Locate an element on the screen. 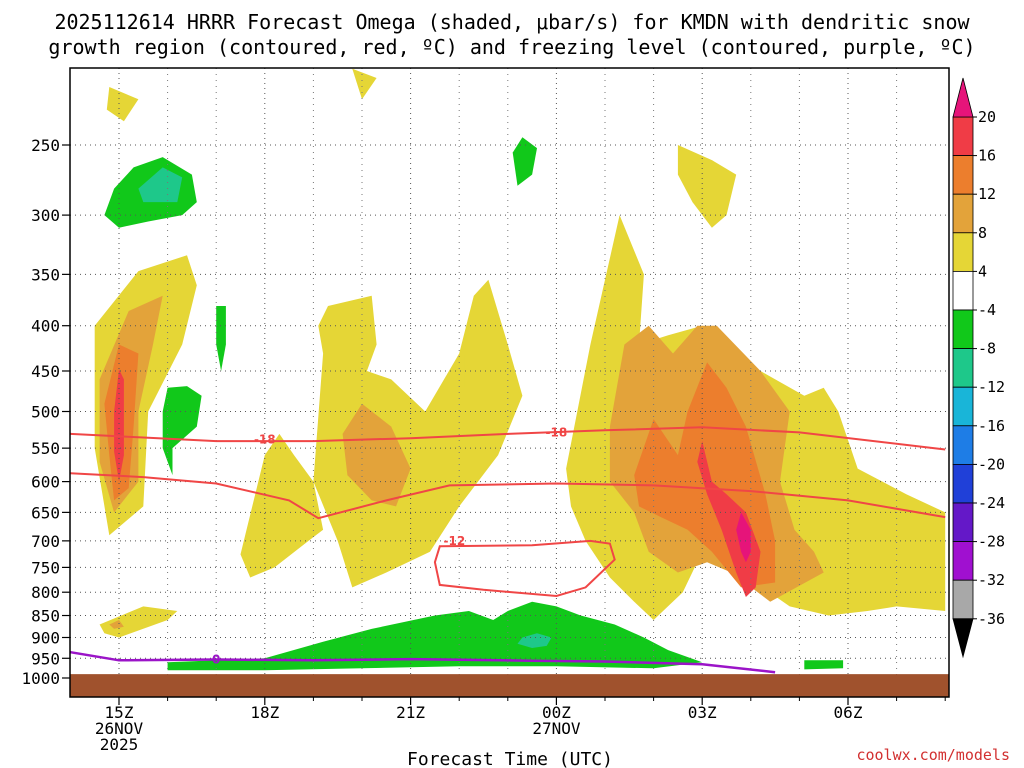 Image resolution: width=1024 pixels, height=768 pixels. y-tick-label-950: 950 is located at coordinates (45, 658).